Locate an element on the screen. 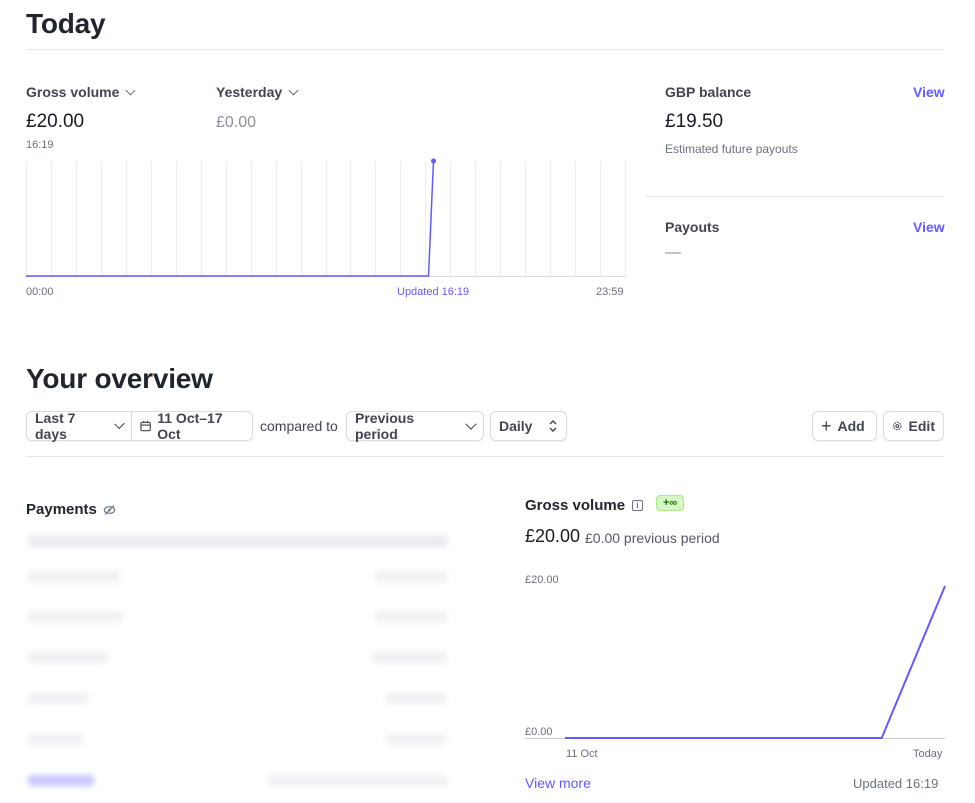  gross-volume-chart is located at coordinates (735, 662).